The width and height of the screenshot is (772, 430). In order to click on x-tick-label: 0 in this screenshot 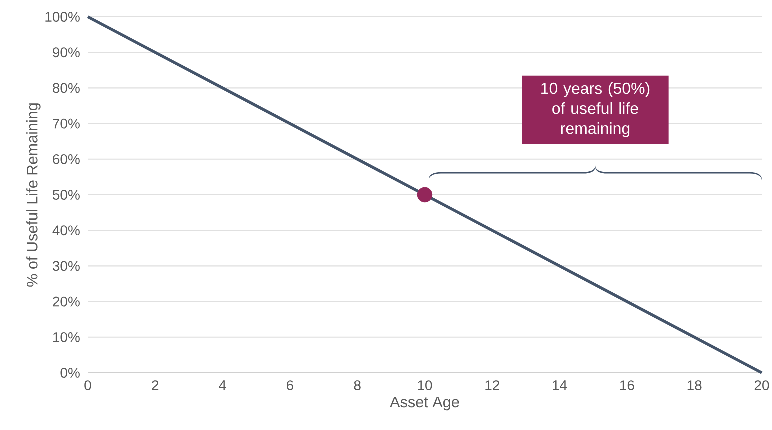, I will do `click(88, 385)`.